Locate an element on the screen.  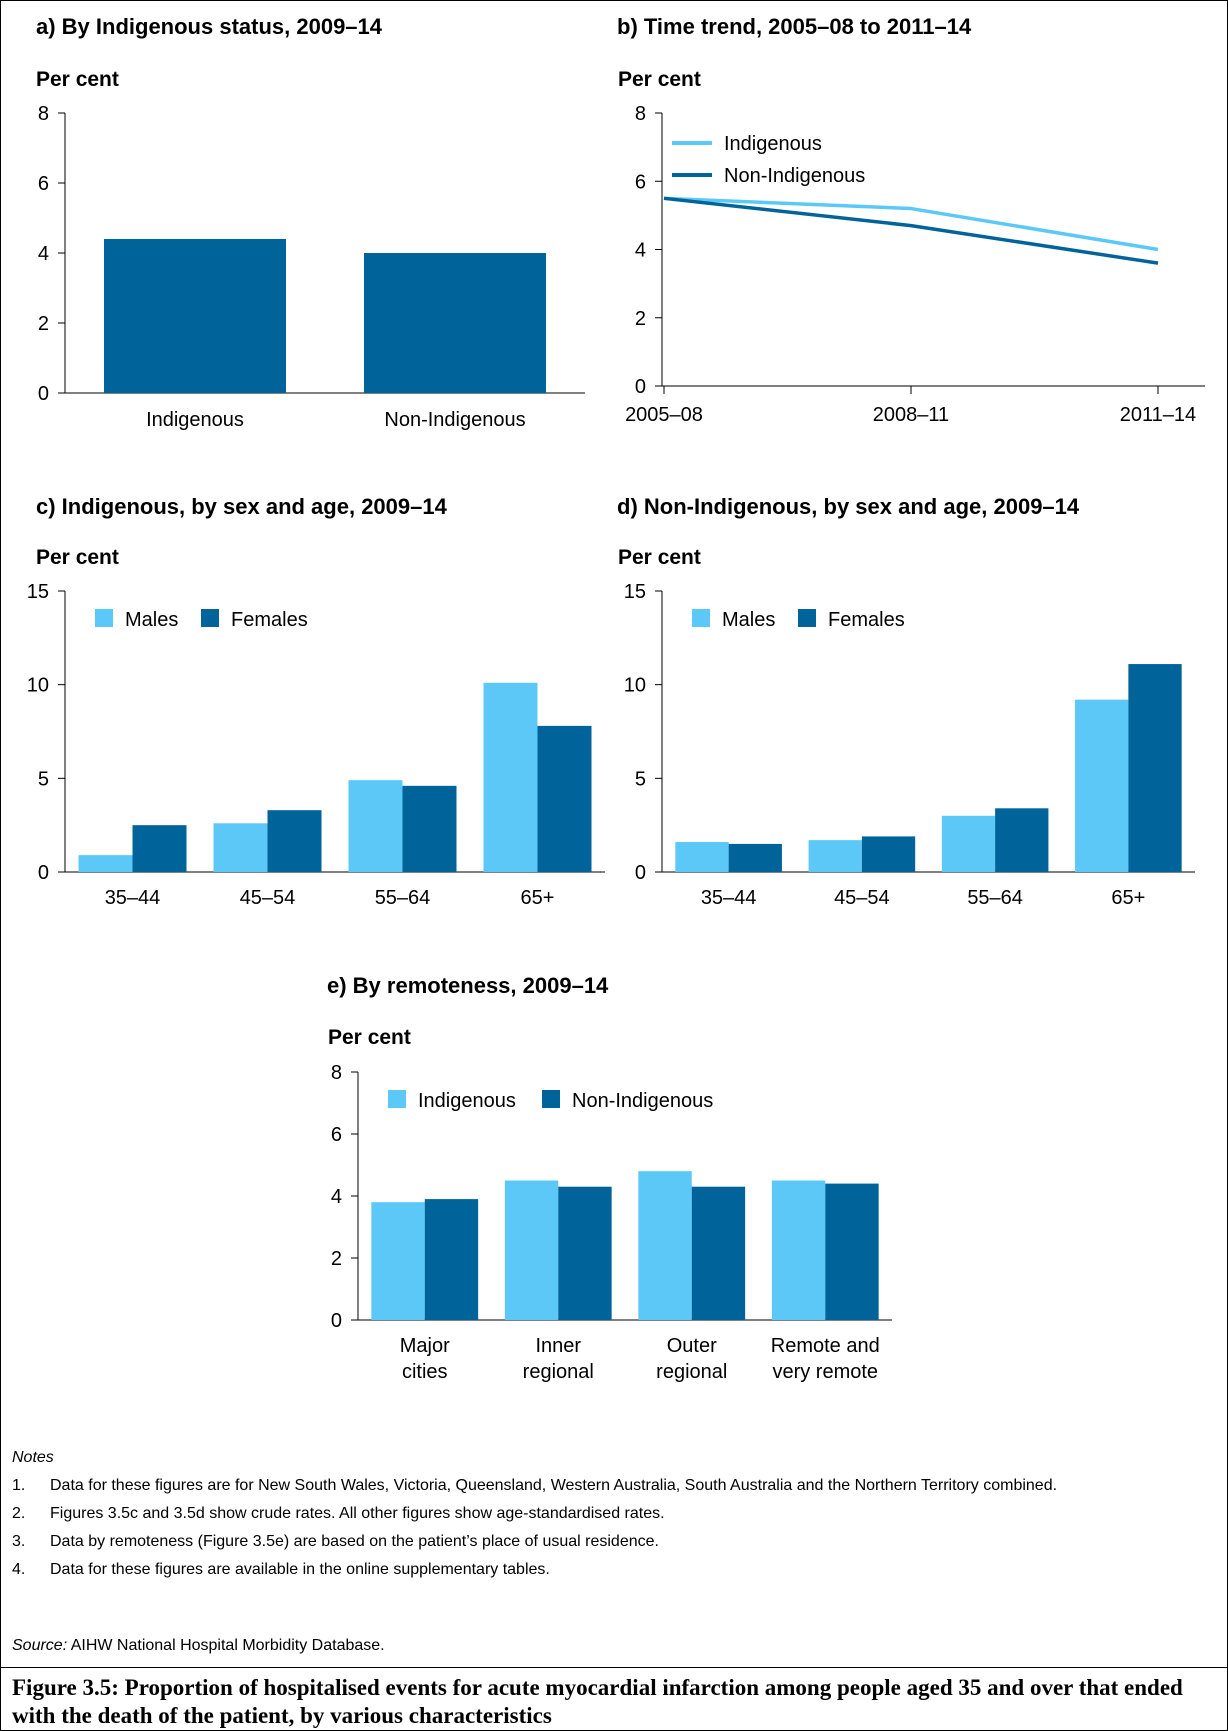
x-tick-label: 2008–11 is located at coordinates (911, 415).